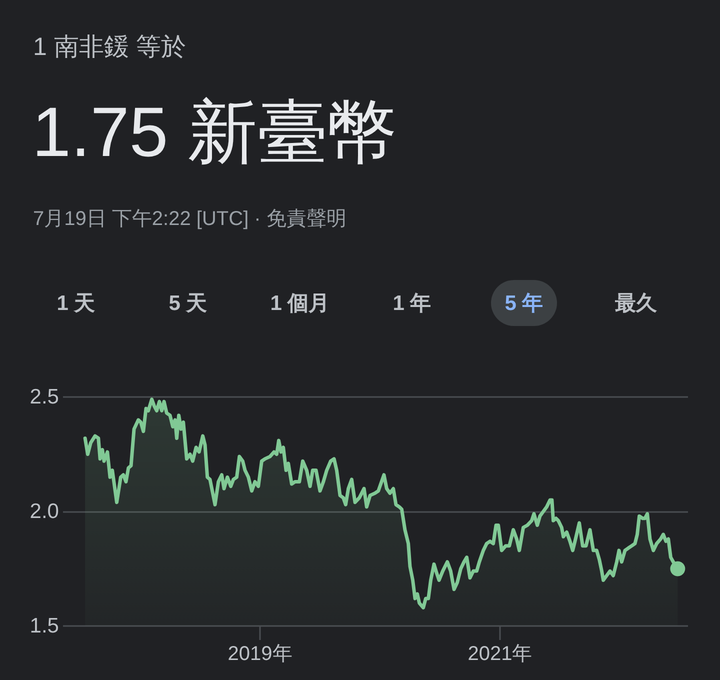 The height and width of the screenshot is (680, 720). I want to click on x-tick-label: 2021年, so click(500, 654).